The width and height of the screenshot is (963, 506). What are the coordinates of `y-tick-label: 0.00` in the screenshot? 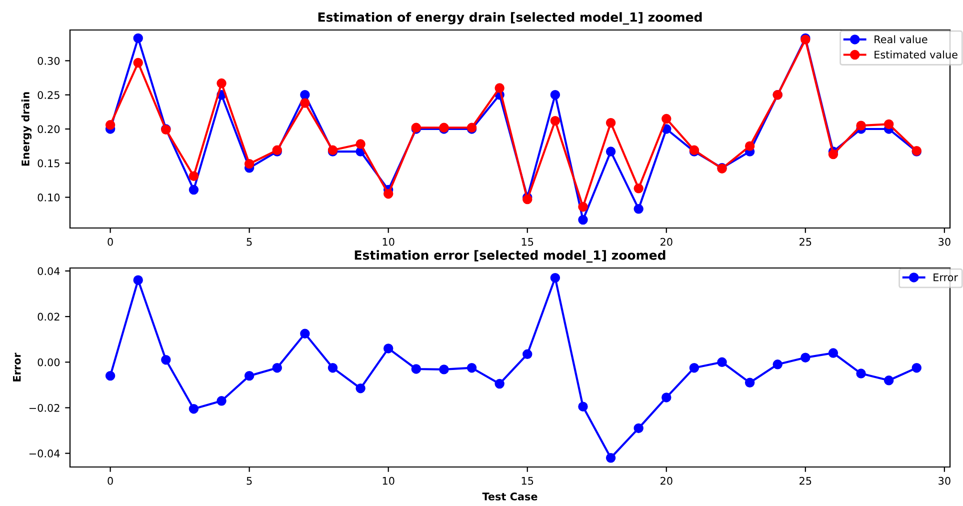 It's located at (49, 362).